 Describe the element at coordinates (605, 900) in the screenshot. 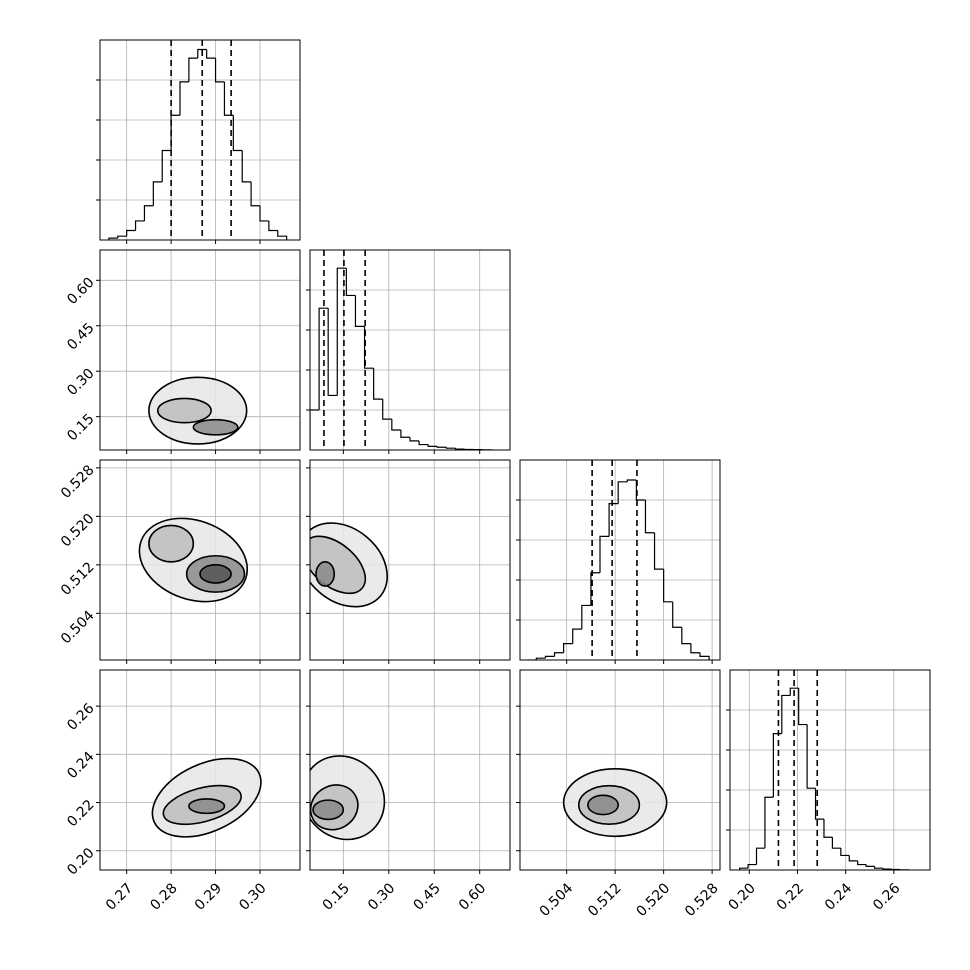

I see `x-tick-label: 0.512` at that location.